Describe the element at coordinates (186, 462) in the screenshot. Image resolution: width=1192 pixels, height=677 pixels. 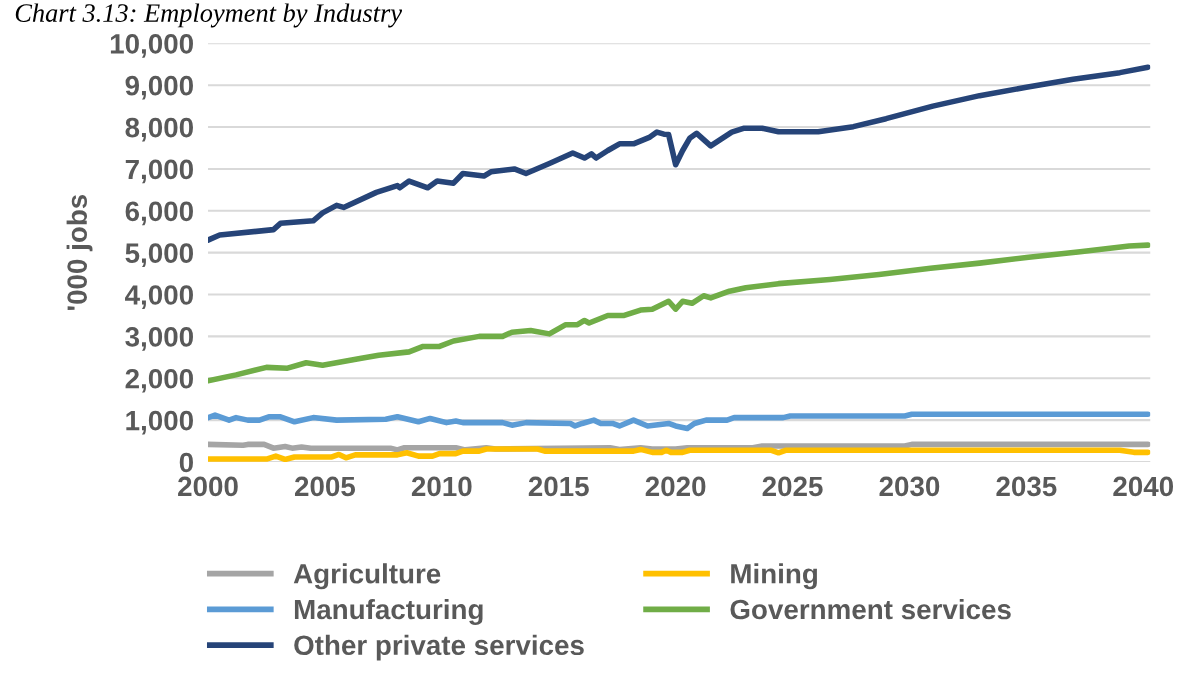
I see `y-tick-label: 0` at that location.